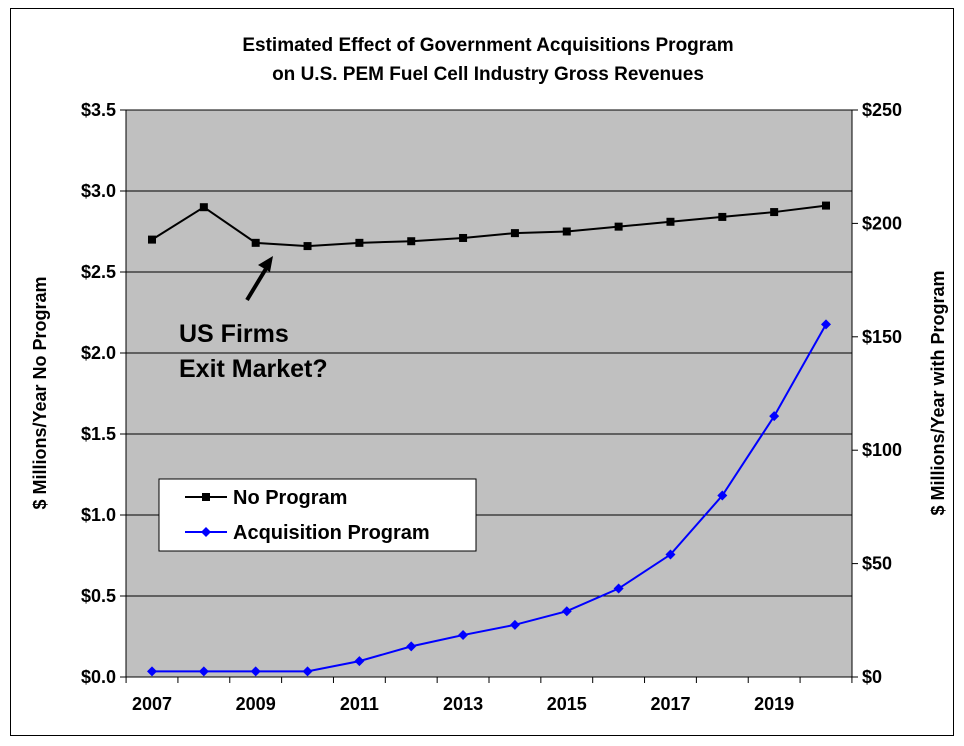  What do you see at coordinates (872, 677) in the screenshot?
I see `y-right-tick-label: $0` at bounding box center [872, 677].